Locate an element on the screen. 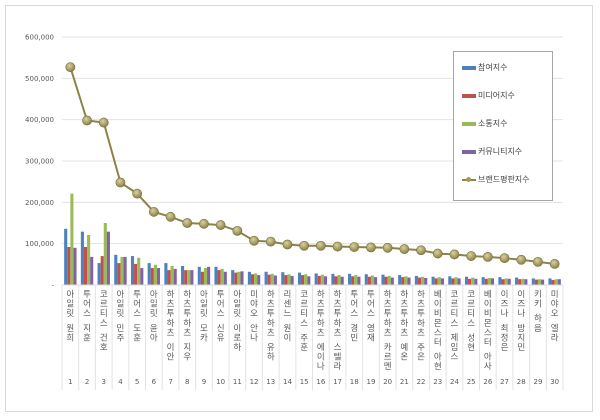  svg-text: 즈 is located at coordinates (521, 305).